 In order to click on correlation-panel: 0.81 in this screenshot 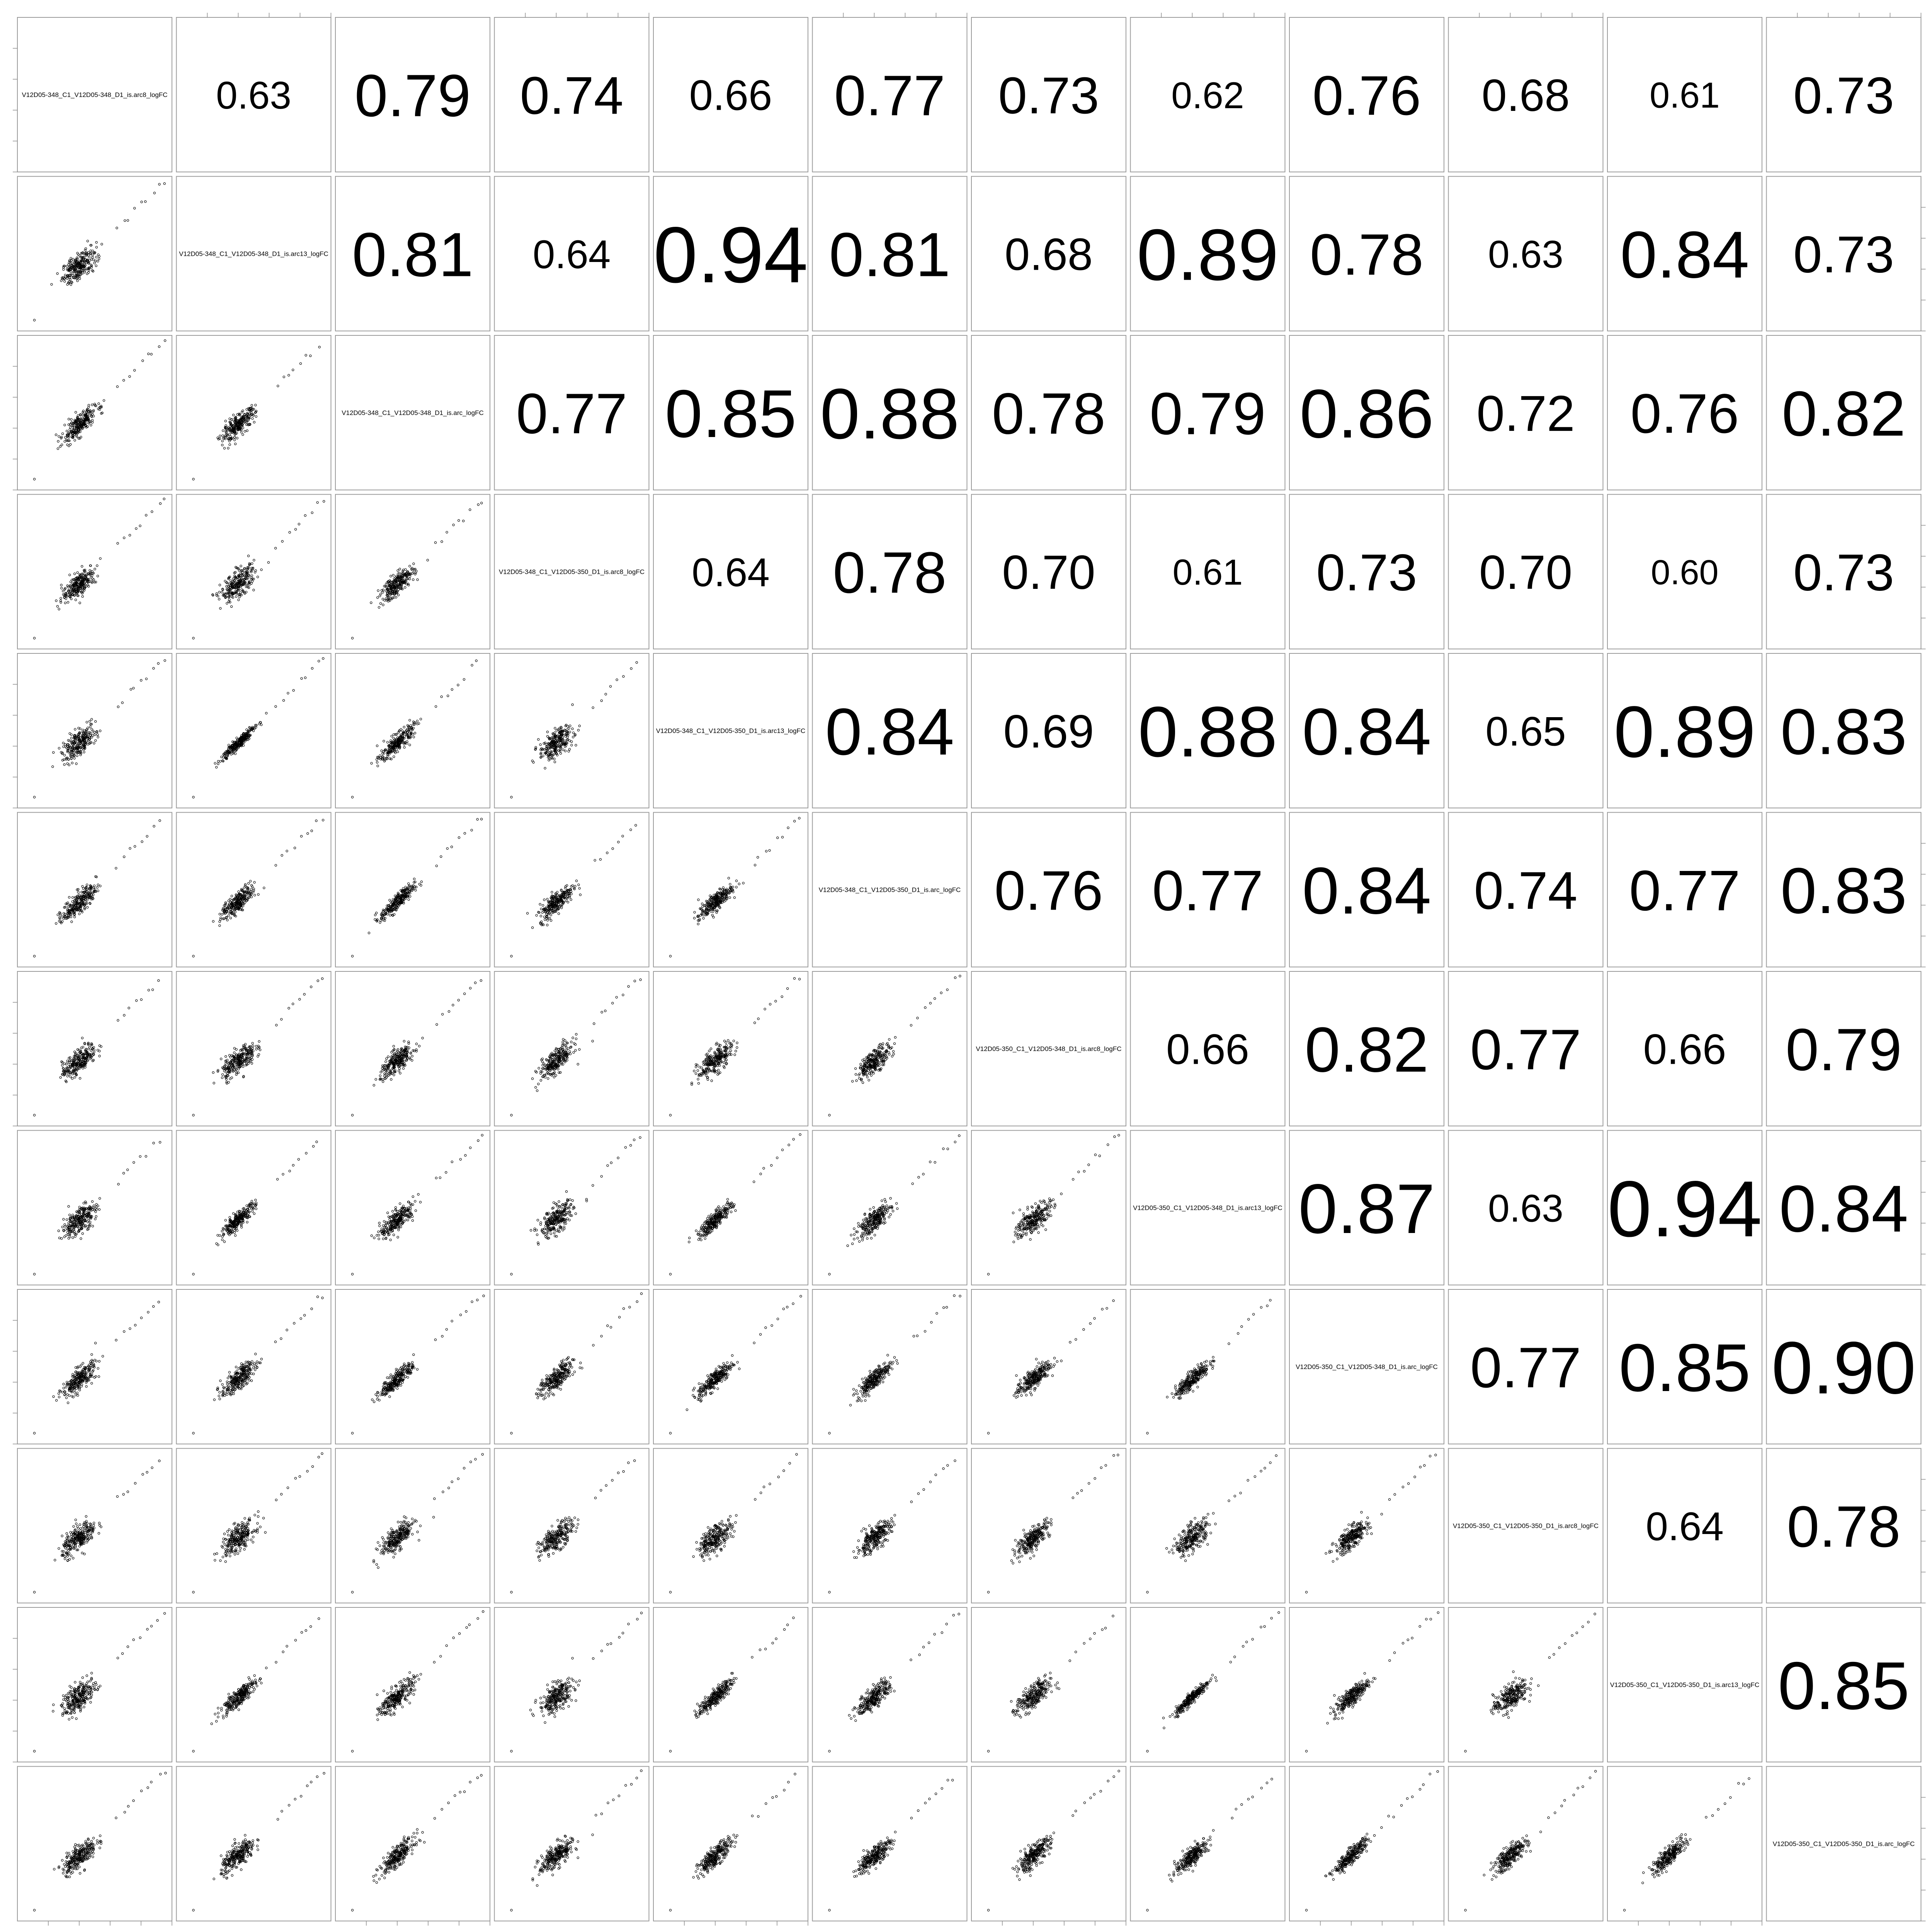, I will do `click(413, 254)`.